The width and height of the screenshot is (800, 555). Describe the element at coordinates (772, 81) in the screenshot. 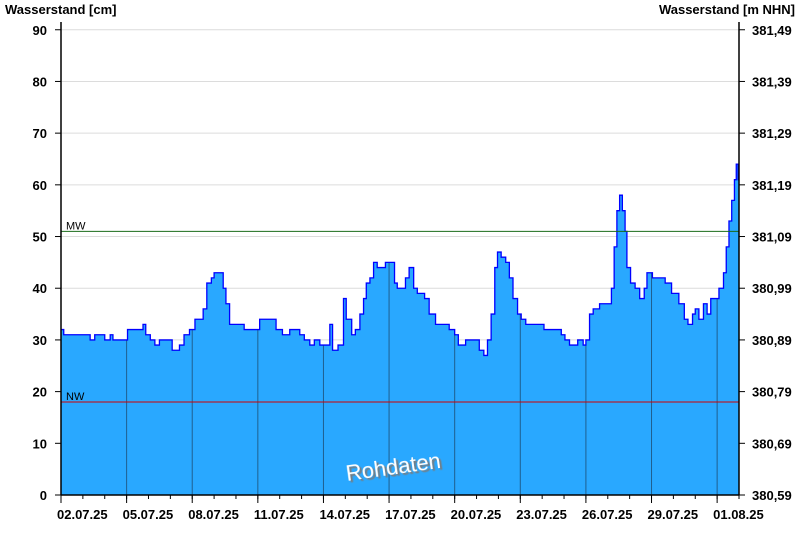

I see `y-tick-label-right: 381,39` at that location.